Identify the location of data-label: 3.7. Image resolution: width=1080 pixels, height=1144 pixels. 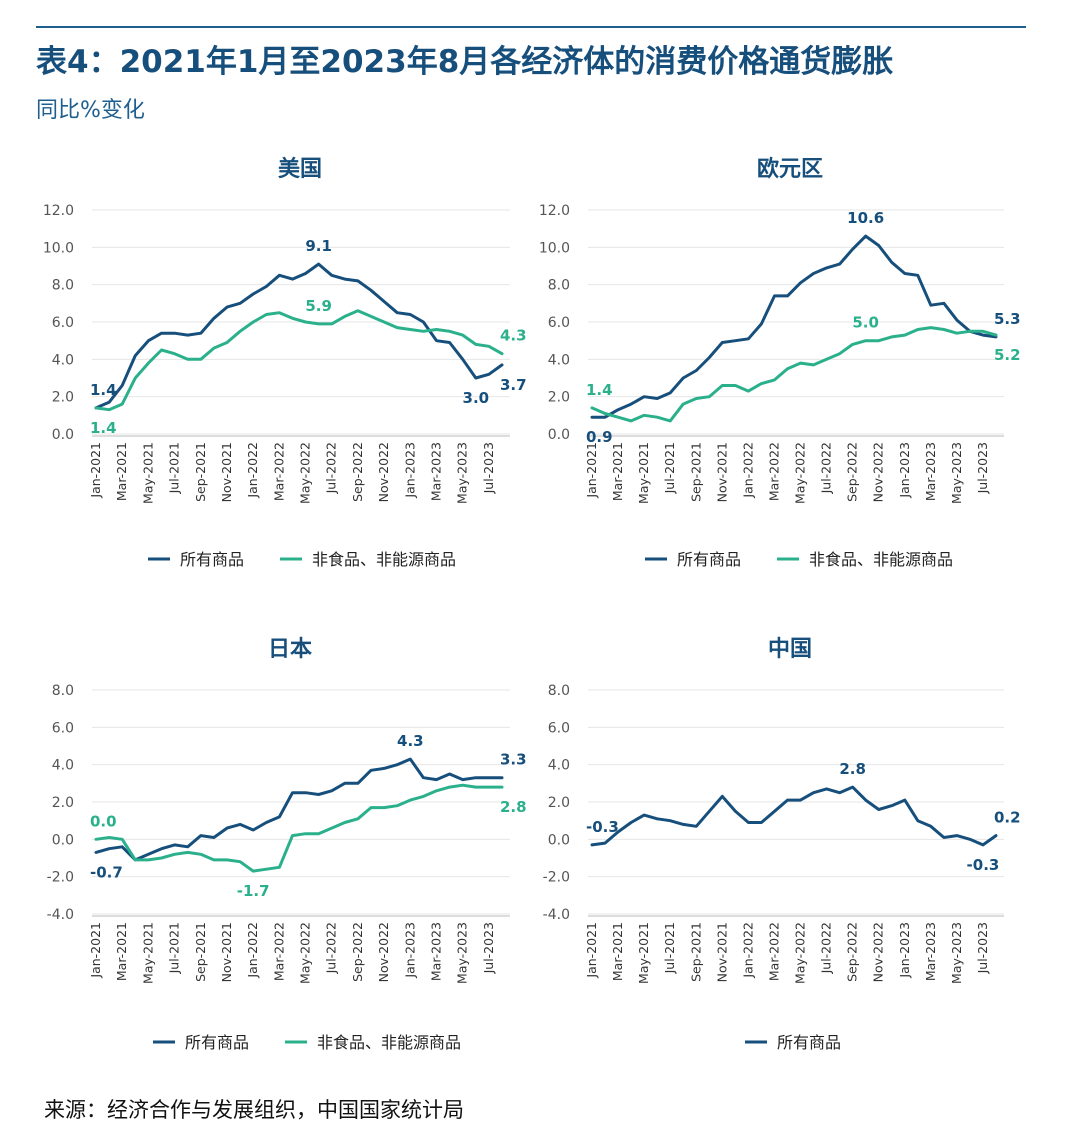
(513, 385).